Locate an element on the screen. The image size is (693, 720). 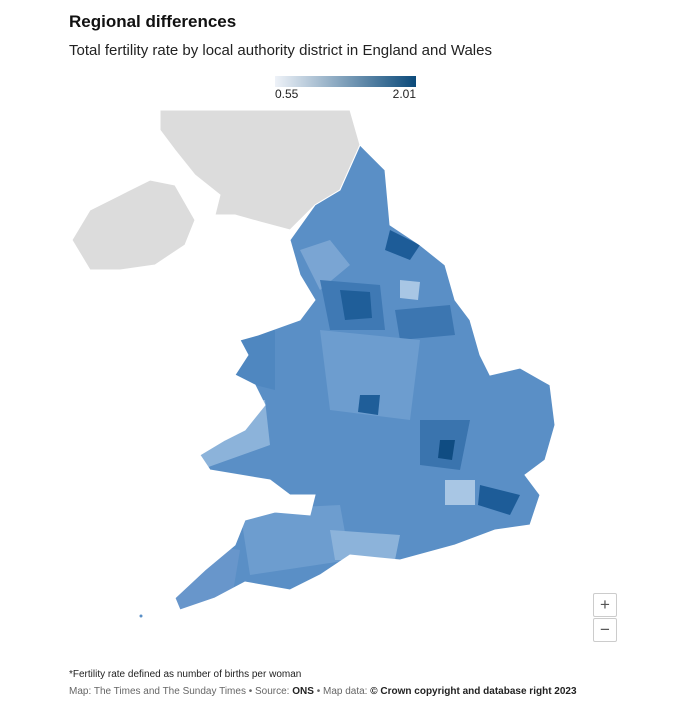
map-data-label: • Map data: is located at coordinates (342, 691).